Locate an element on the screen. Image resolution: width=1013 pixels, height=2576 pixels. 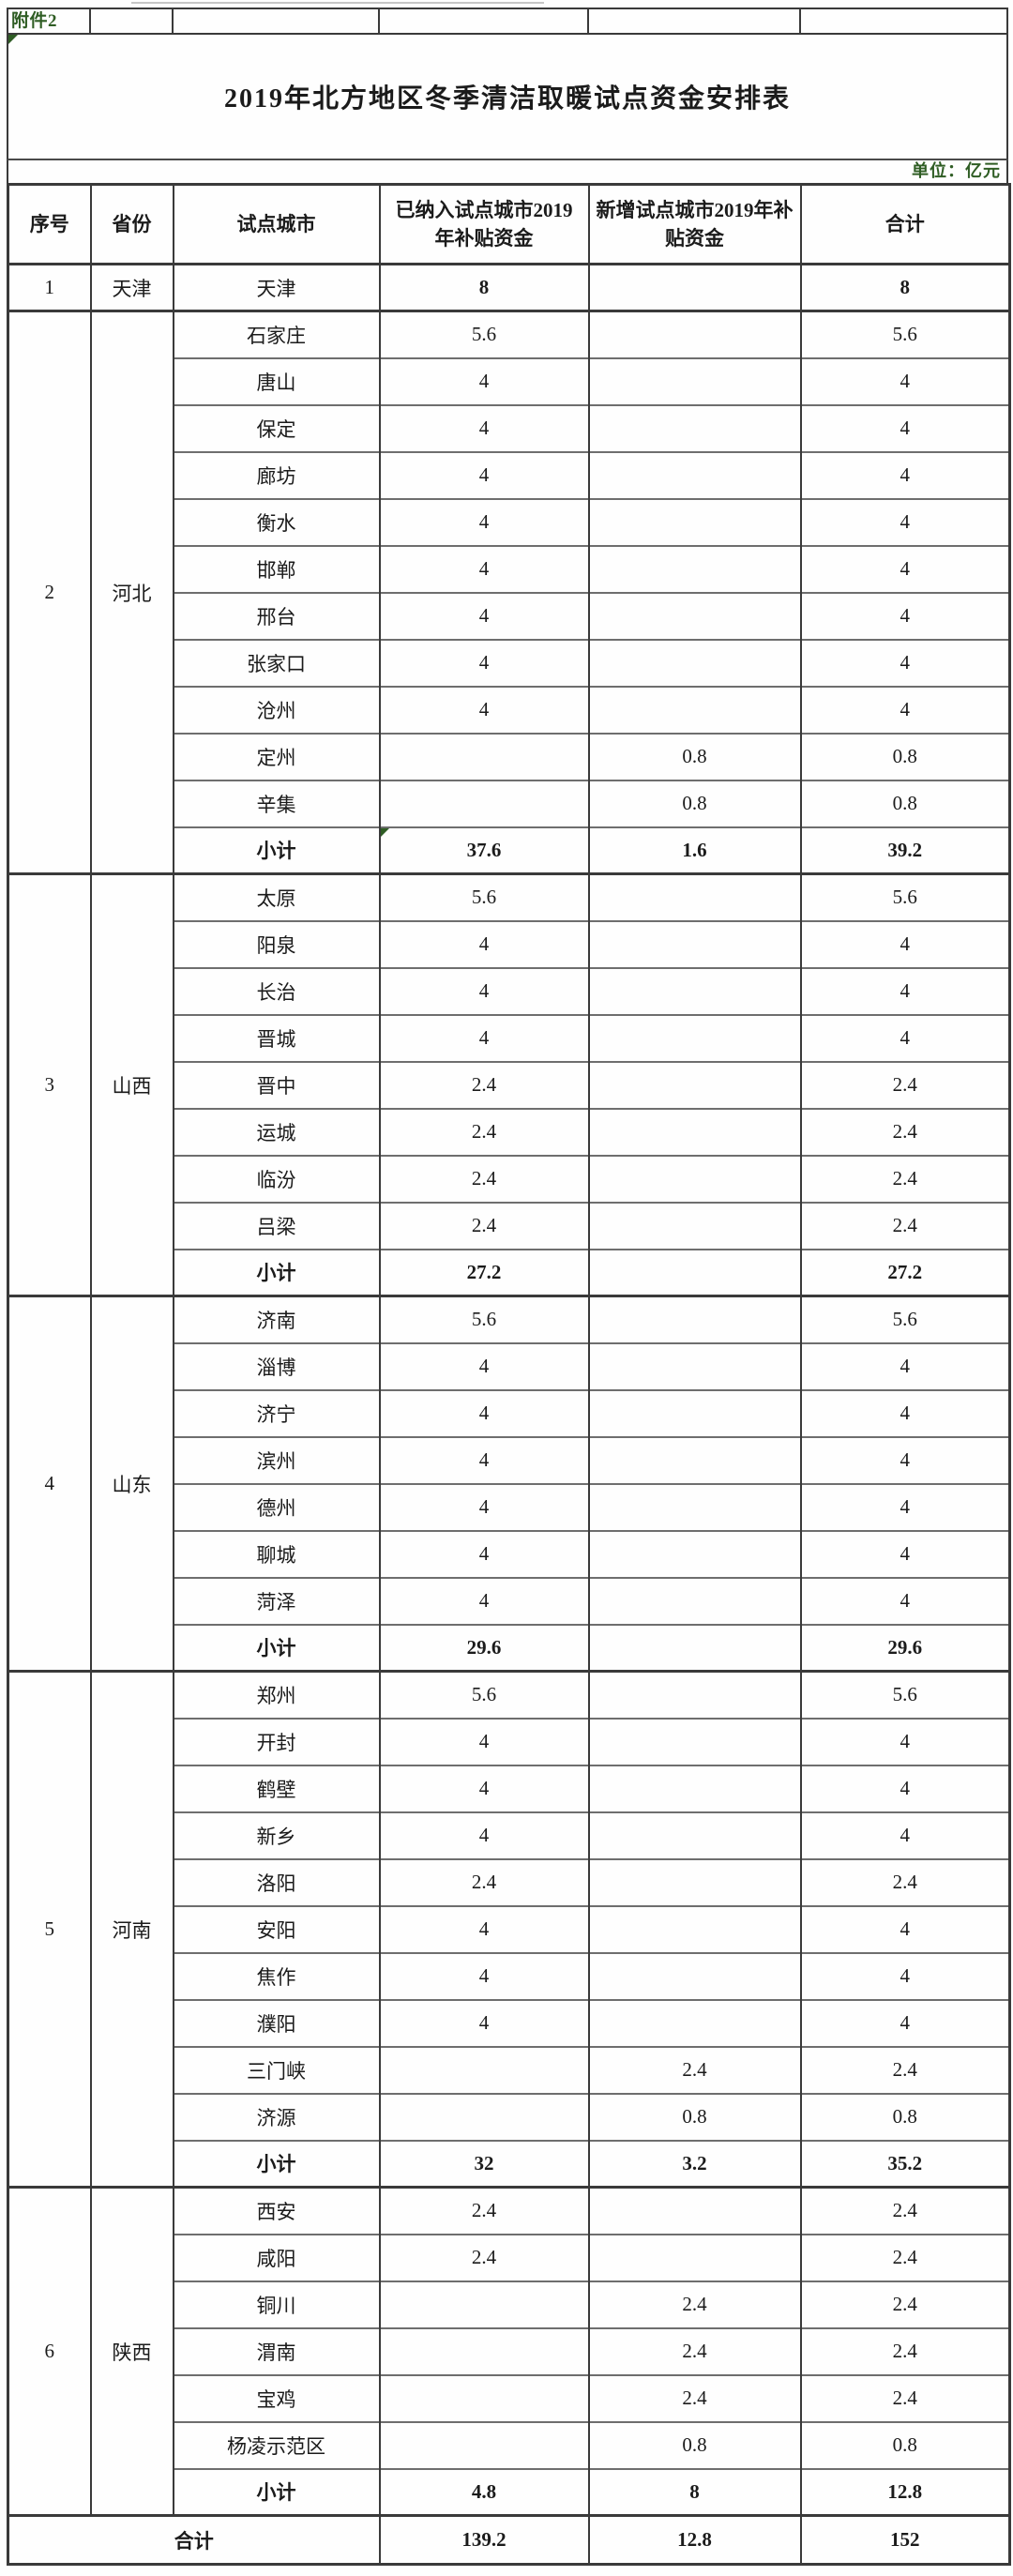
table-row: 三门峡 2.4 2.4 is located at coordinates (510, 2069).